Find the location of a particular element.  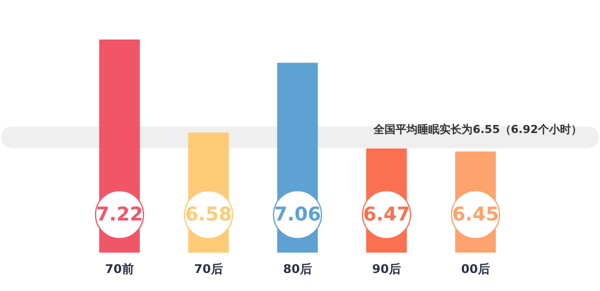

x-tick-label: 70前 is located at coordinates (119, 269).